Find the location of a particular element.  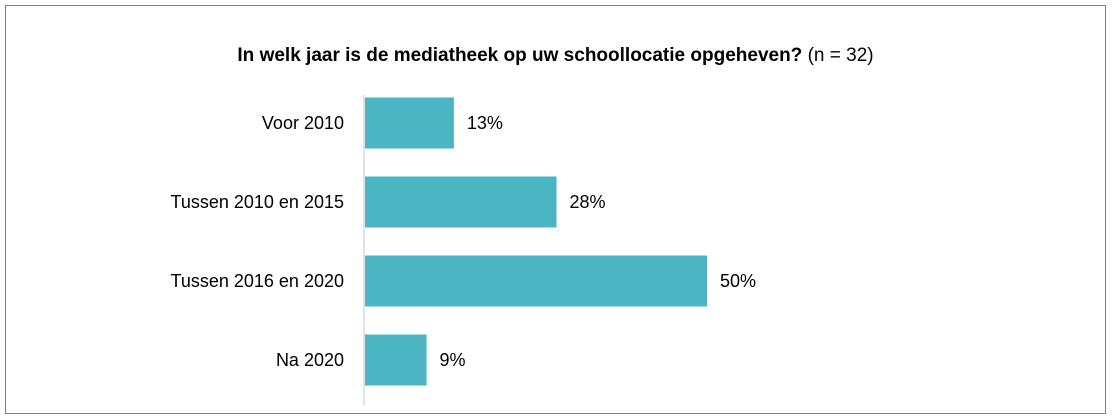

chart-title-n: (n = 32) is located at coordinates (840, 55).